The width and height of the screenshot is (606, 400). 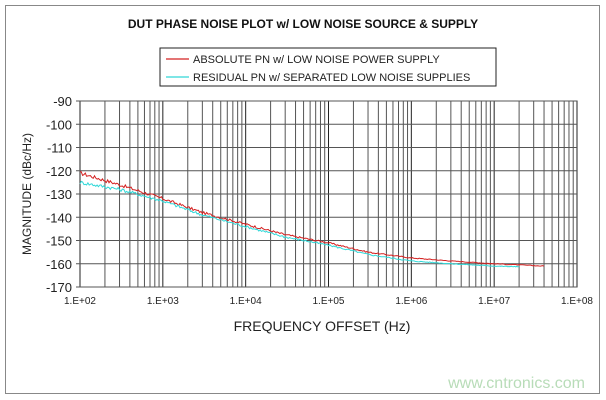 I want to click on y-tick-label: -120, so click(x=59, y=171).